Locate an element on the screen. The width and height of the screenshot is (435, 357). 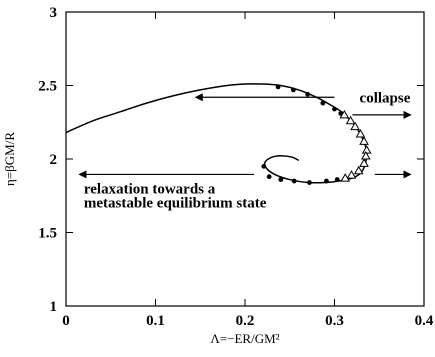
annotation-label: collapse is located at coordinates (385, 98).